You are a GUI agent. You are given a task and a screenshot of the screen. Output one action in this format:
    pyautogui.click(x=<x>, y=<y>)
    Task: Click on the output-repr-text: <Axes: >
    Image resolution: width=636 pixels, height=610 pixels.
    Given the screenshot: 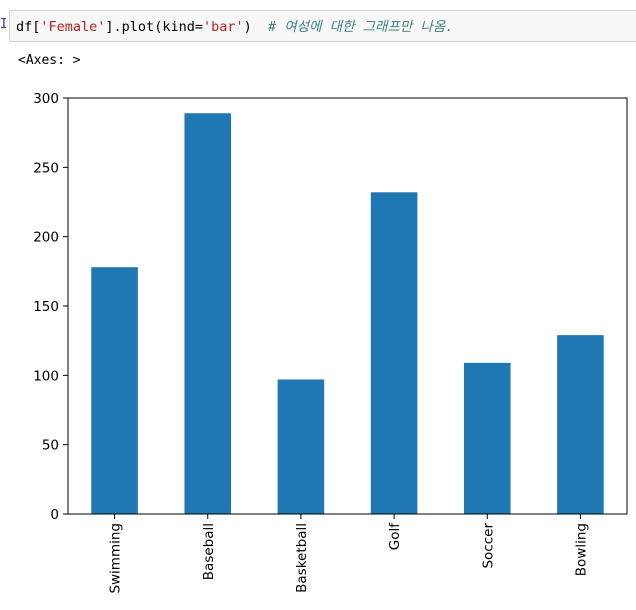 What is the action you would take?
    pyautogui.click(x=49, y=60)
    